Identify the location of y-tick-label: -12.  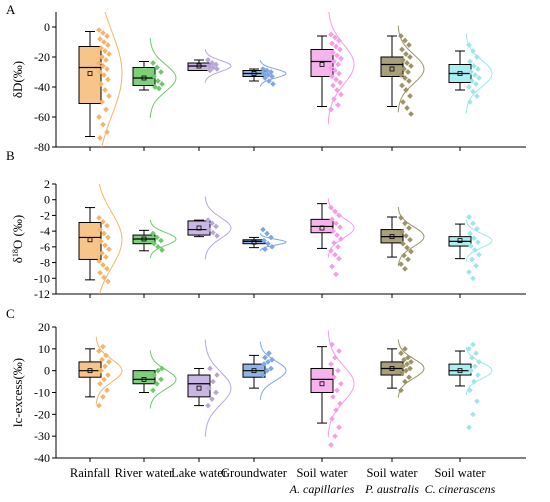
(42, 294).